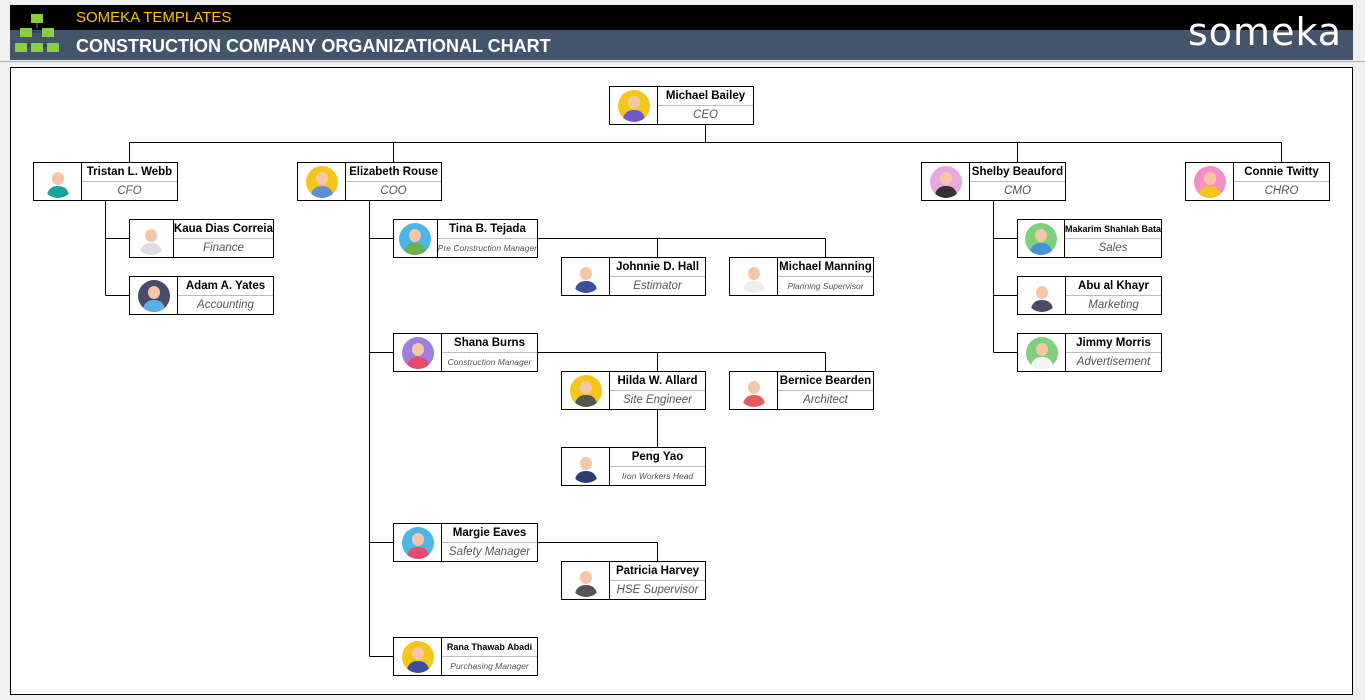 Image resolution: width=1365 pixels, height=700 pixels. I want to click on person-role: Construction Manager, so click(489, 362).